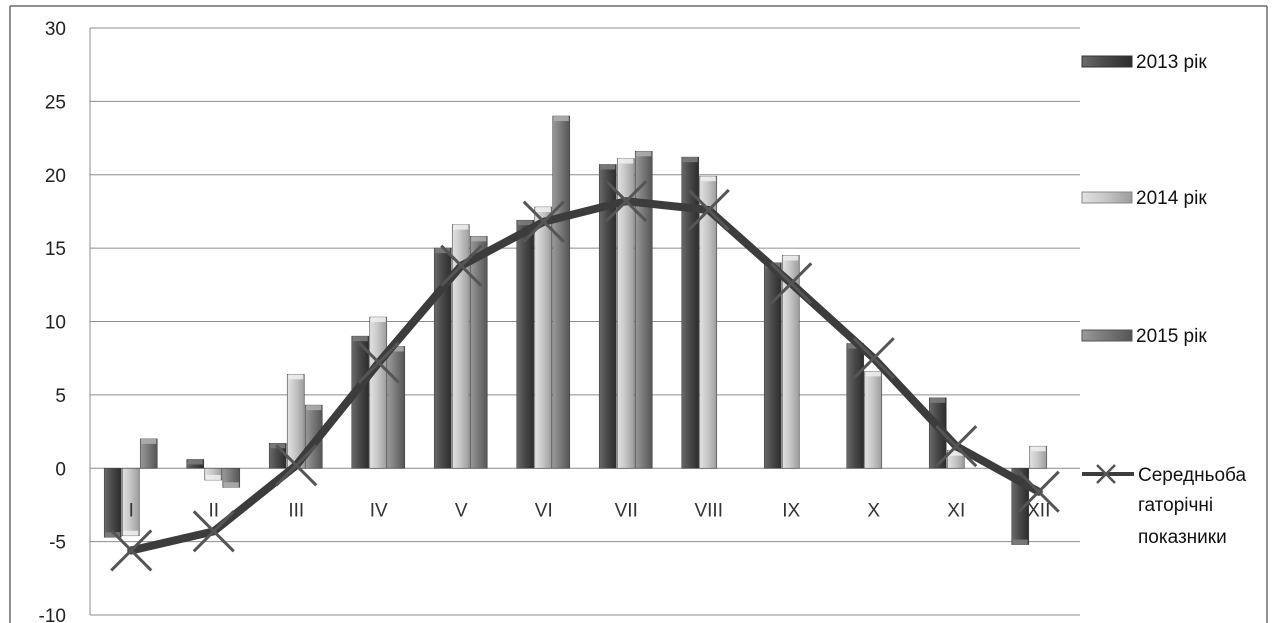 Image resolution: width=1277 pixels, height=623 pixels. What do you see at coordinates (296, 510) in the screenshot?
I see `x-category-label: III` at bounding box center [296, 510].